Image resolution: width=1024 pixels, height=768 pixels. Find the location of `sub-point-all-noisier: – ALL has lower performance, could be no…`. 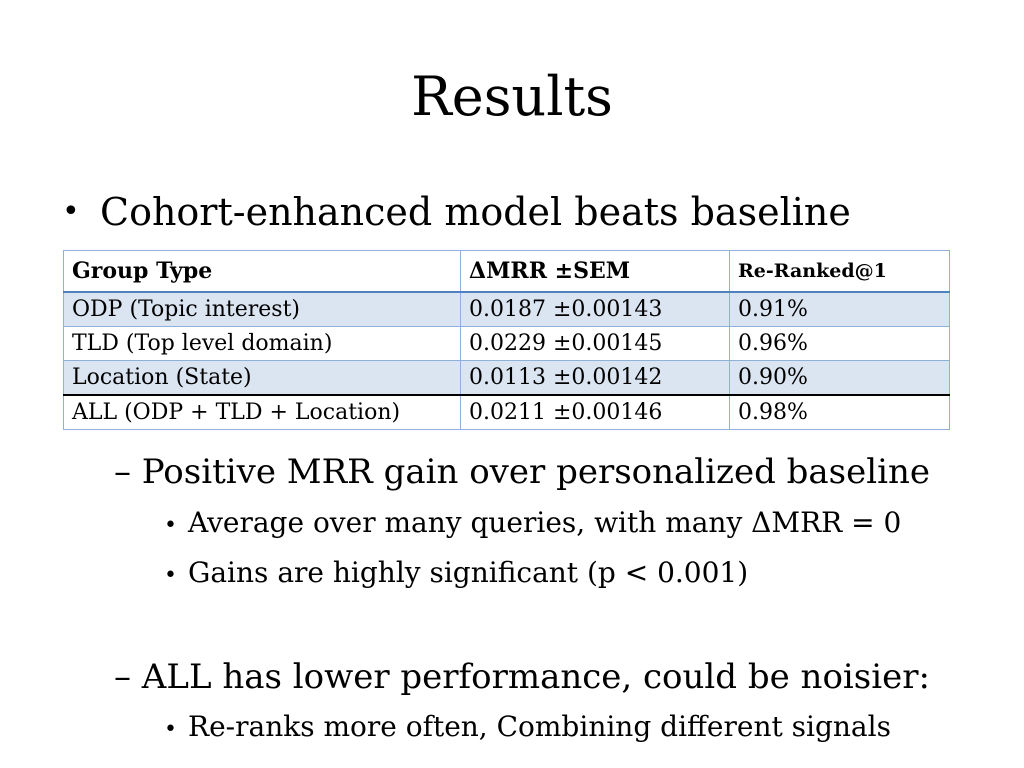

sub-point-all-noisier: – ALL has lower performance, could be no… is located at coordinates (522, 677).